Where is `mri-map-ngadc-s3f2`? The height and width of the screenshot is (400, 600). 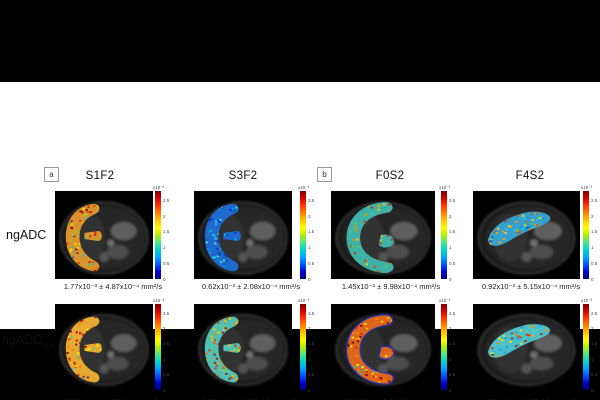 mri-map-ngadc-s3f2 is located at coordinates (243, 235).